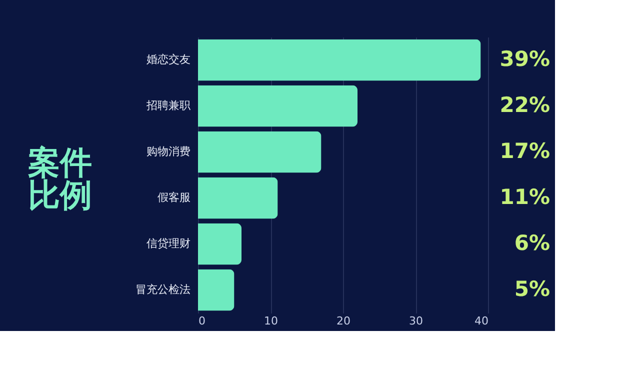  Describe the element at coordinates (532, 243) in the screenshot. I see `data-label: 6%` at that location.